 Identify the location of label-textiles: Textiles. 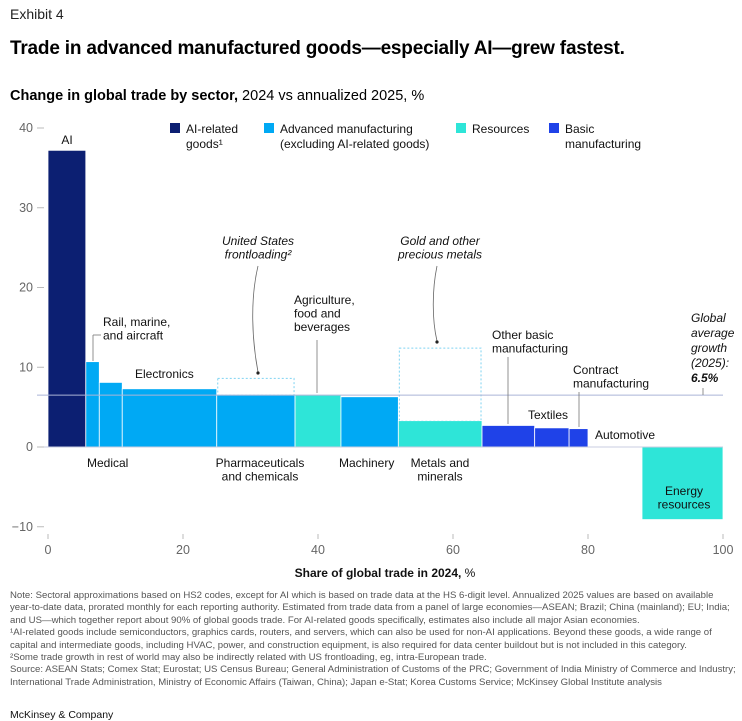
(548, 415).